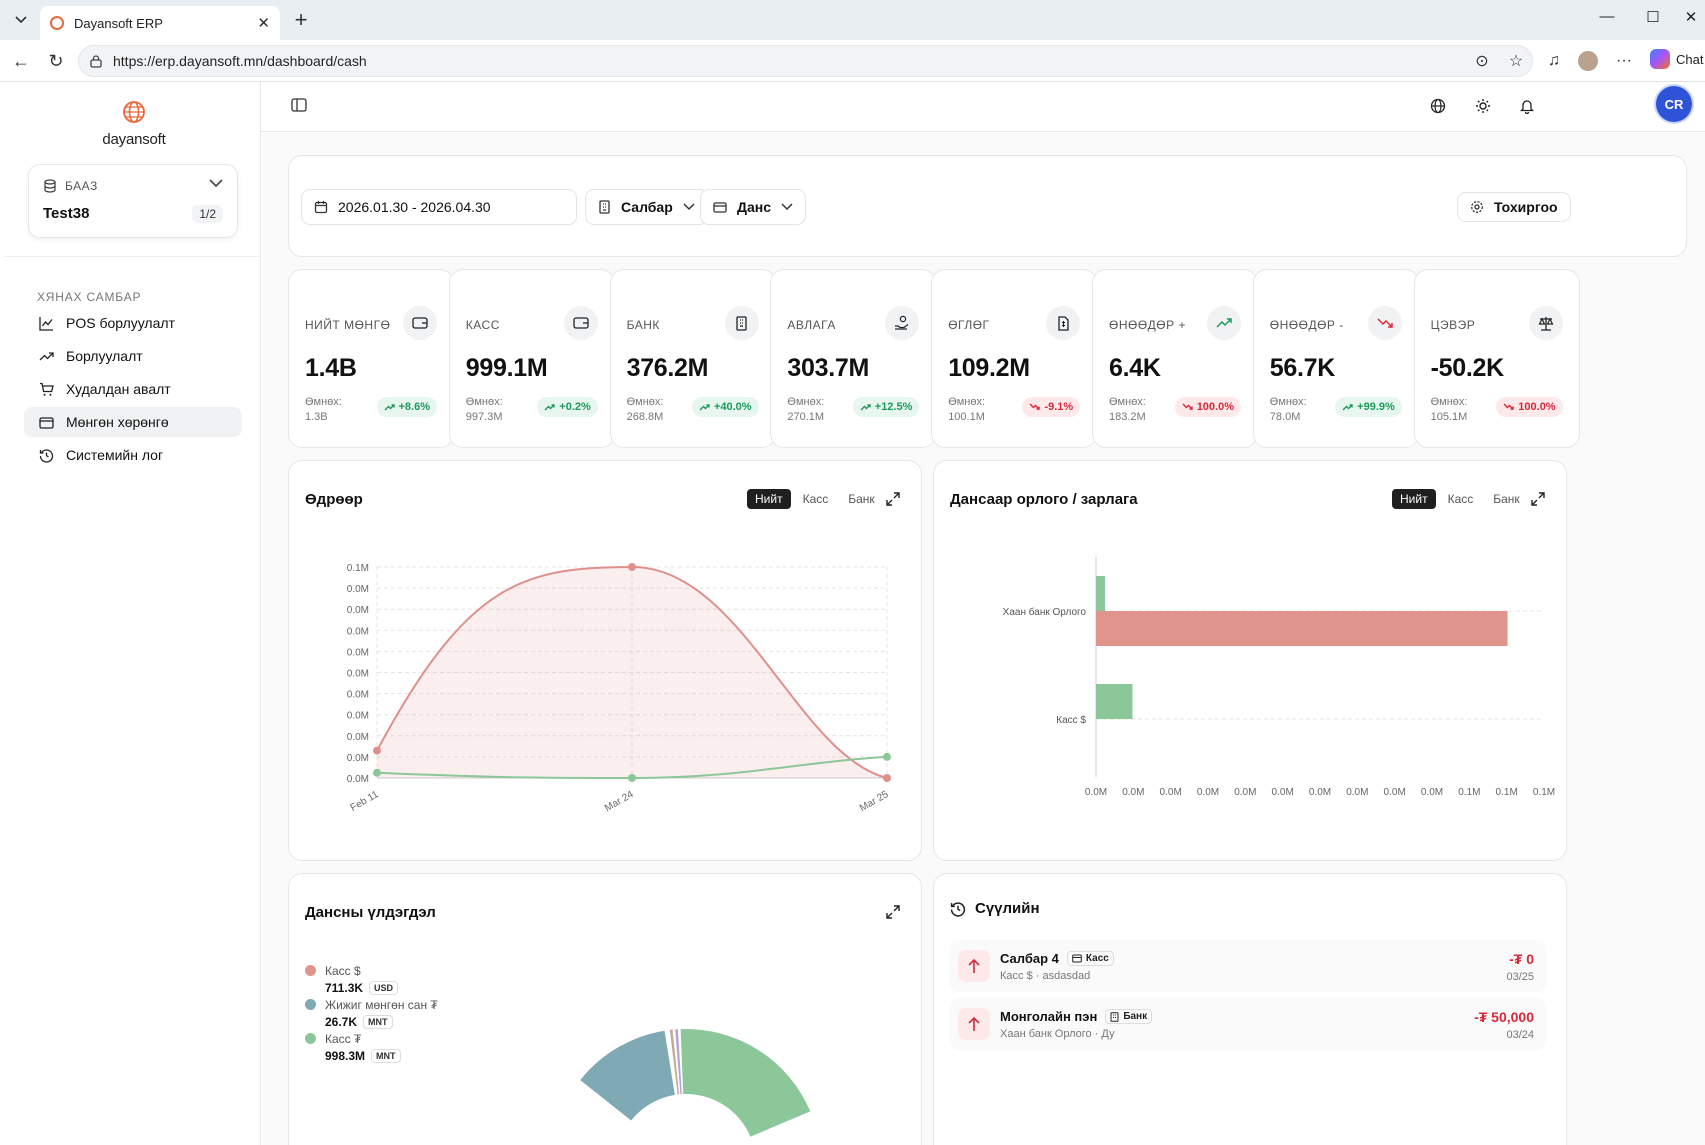 This screenshot has width=1705, height=1145. What do you see at coordinates (132, 256) in the screenshot?
I see `sidebar-divider` at bounding box center [132, 256].